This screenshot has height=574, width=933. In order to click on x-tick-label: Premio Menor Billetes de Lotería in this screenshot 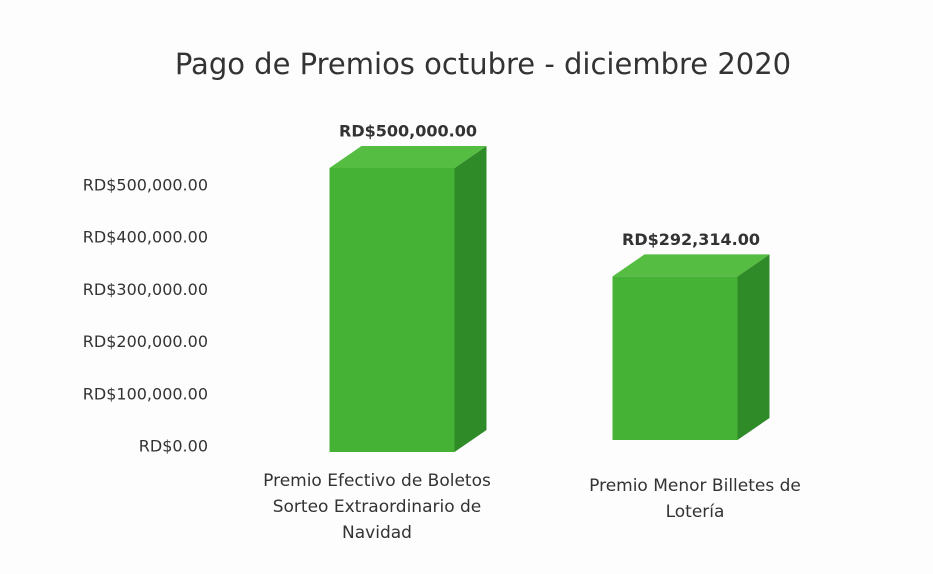, I will do `click(695, 499)`.